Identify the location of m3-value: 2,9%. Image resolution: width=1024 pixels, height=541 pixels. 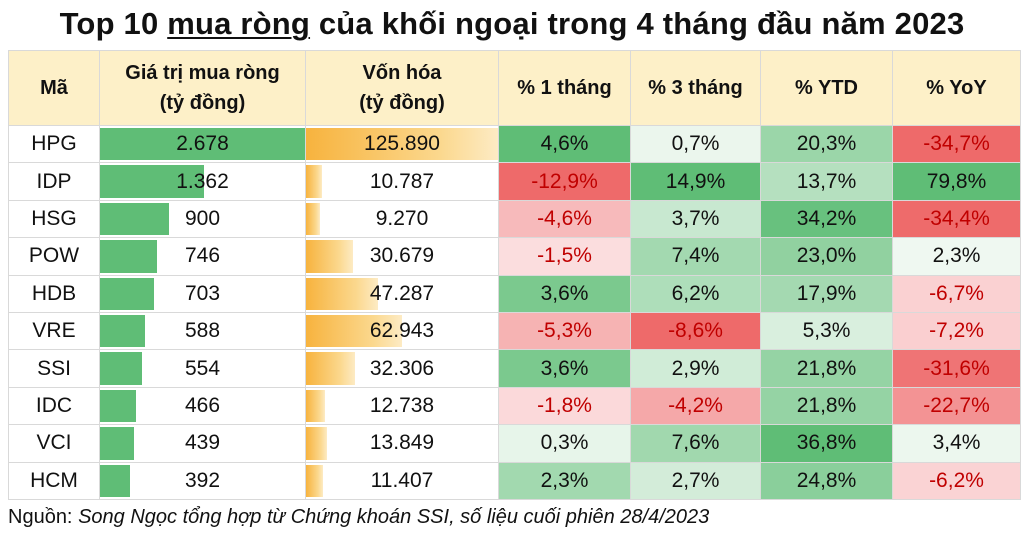
(695, 368).